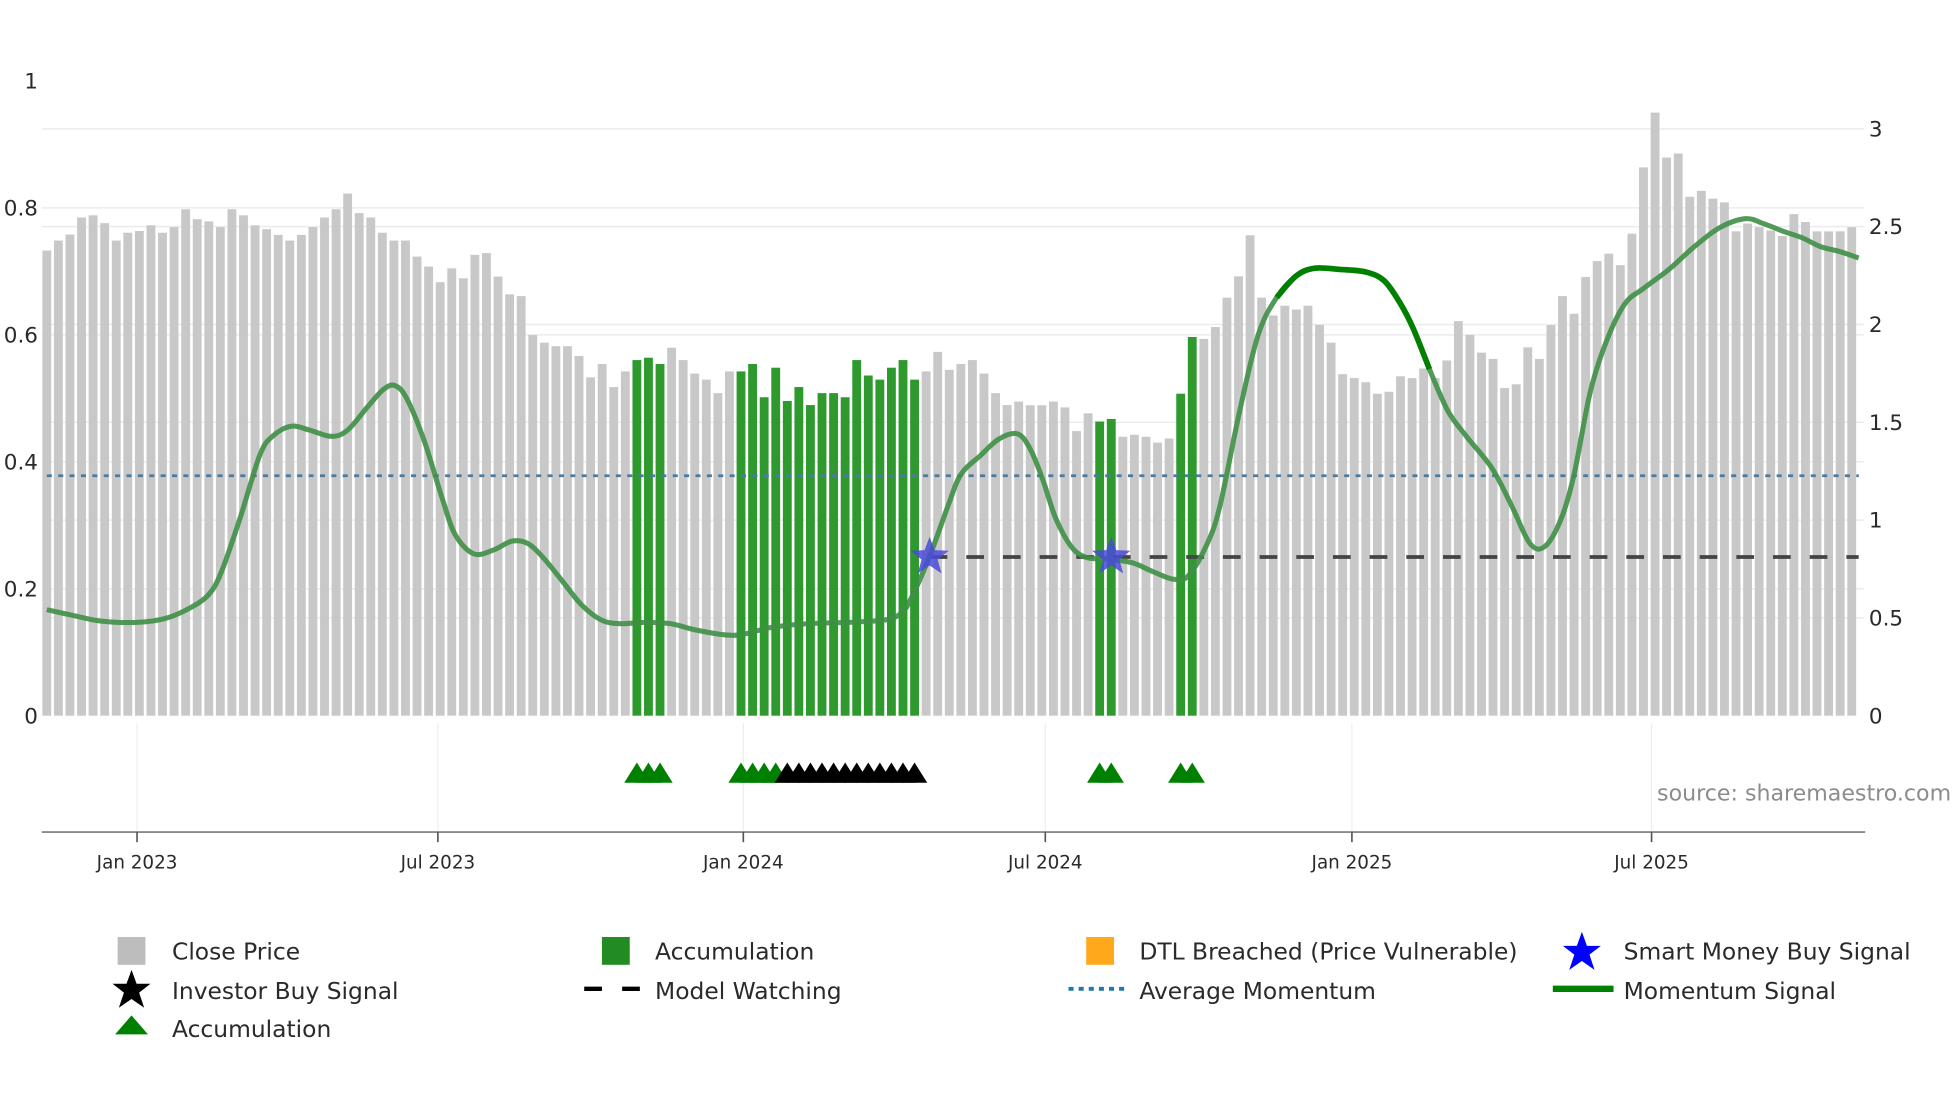  I want to click on x-axis-tick-label: Jul 2025, so click(1651, 863).